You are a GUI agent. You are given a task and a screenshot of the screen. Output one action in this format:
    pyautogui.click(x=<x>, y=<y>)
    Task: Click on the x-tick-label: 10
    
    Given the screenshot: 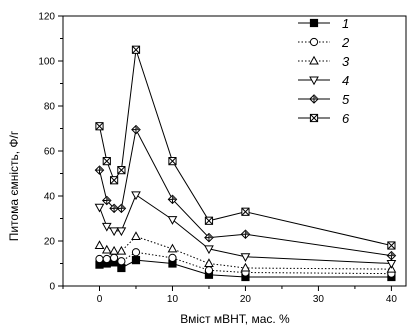 What is the action you would take?
    pyautogui.click(x=173, y=299)
    